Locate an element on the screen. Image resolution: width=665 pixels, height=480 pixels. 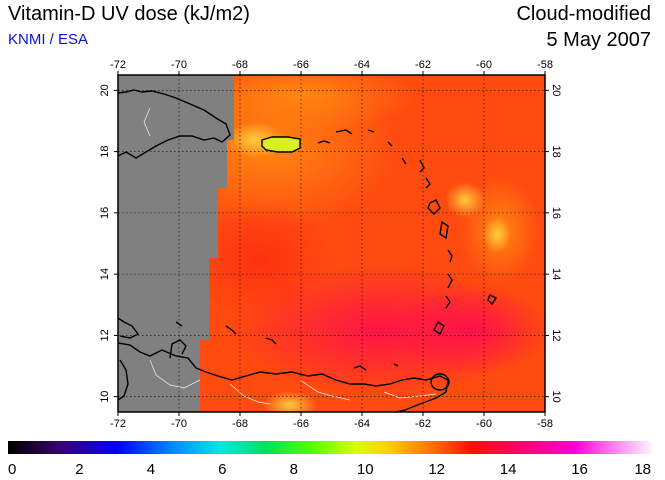
lon-label-top: -66 is located at coordinates (301, 65).